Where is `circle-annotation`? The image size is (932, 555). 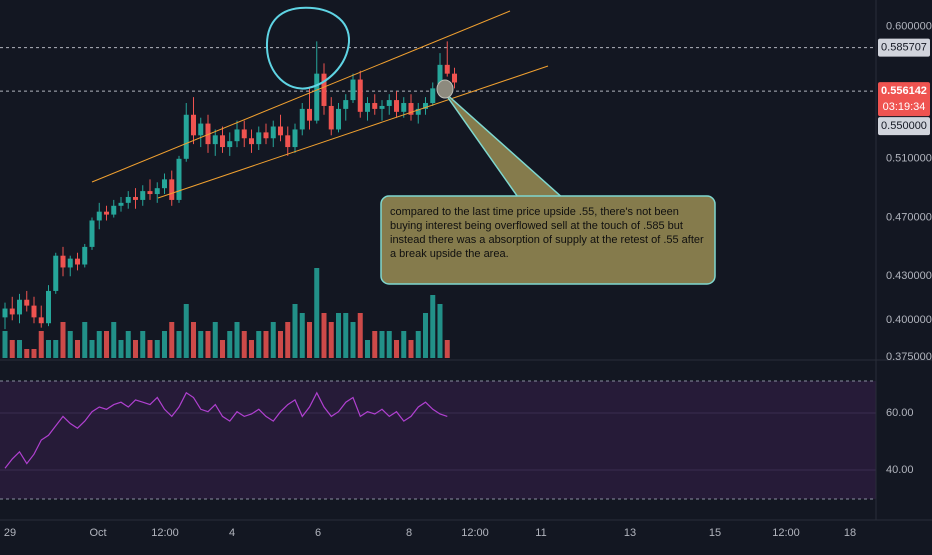
circle-annotation is located at coordinates (308, 48).